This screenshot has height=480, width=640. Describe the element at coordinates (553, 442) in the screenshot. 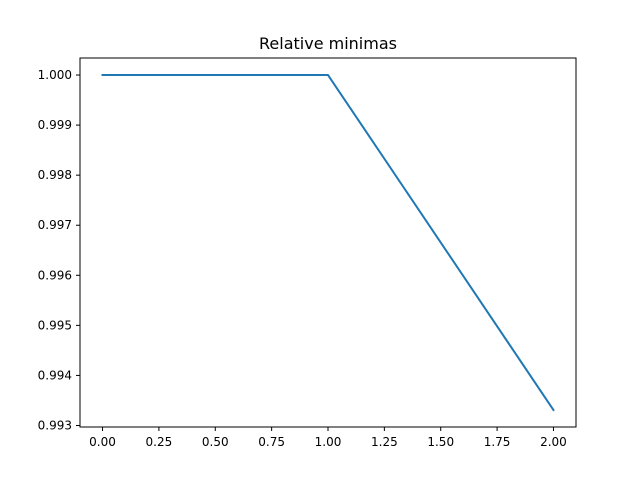

I see `x-tick-label: 2.00` at that location.